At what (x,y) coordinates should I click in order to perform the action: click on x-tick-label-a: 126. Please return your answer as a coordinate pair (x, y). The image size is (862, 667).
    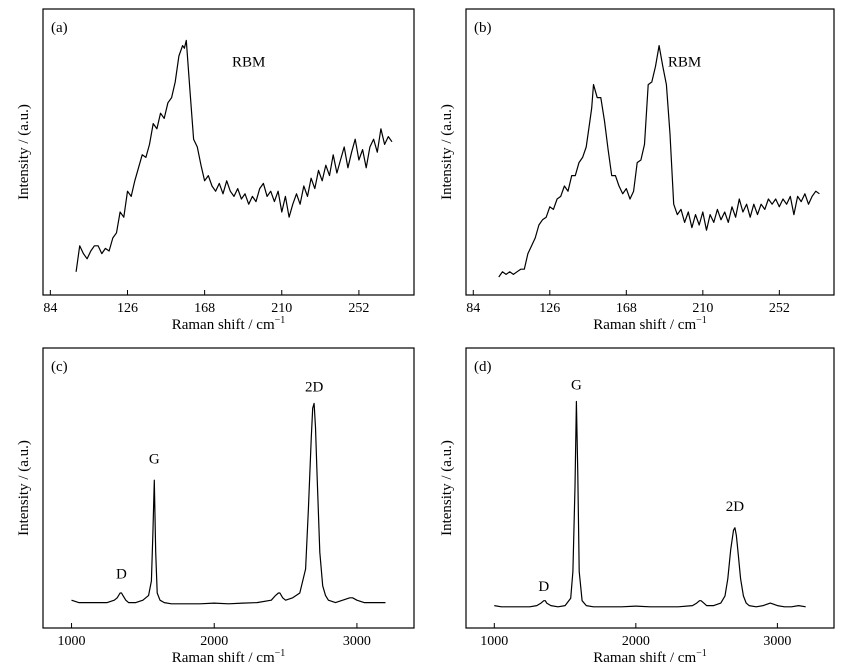
    Looking at the image, I should click on (127, 308).